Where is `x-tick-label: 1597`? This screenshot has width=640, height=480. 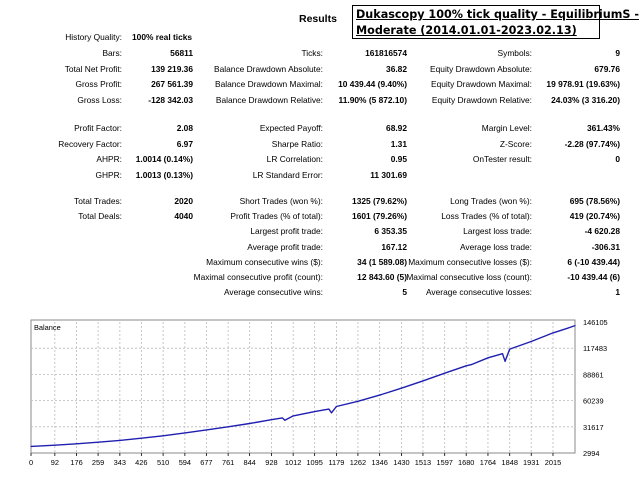 x-tick-label: 1597 is located at coordinates (444, 462).